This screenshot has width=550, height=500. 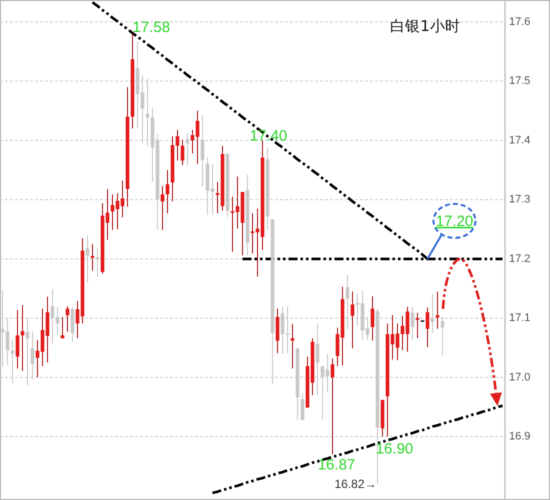 I want to click on y-tick-label: 17.1, so click(x=519, y=318).